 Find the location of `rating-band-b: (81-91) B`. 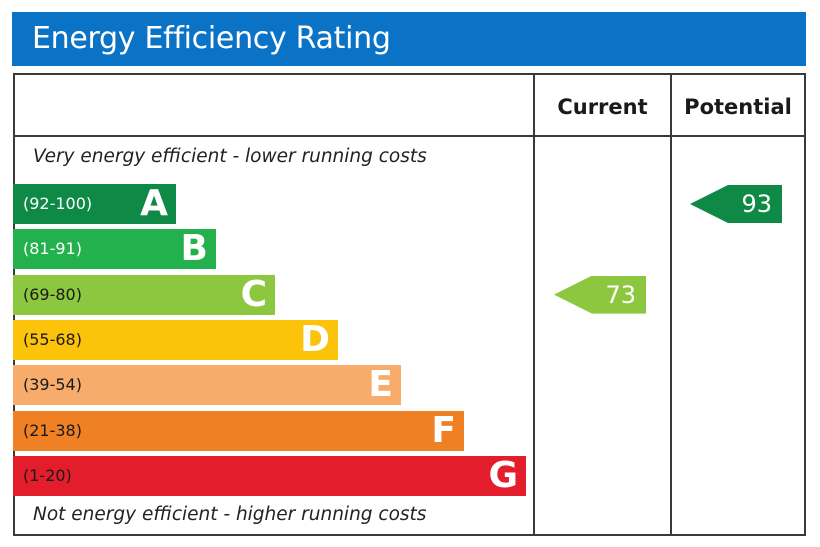

rating-band-b: (81-91) B is located at coordinates (114, 249).